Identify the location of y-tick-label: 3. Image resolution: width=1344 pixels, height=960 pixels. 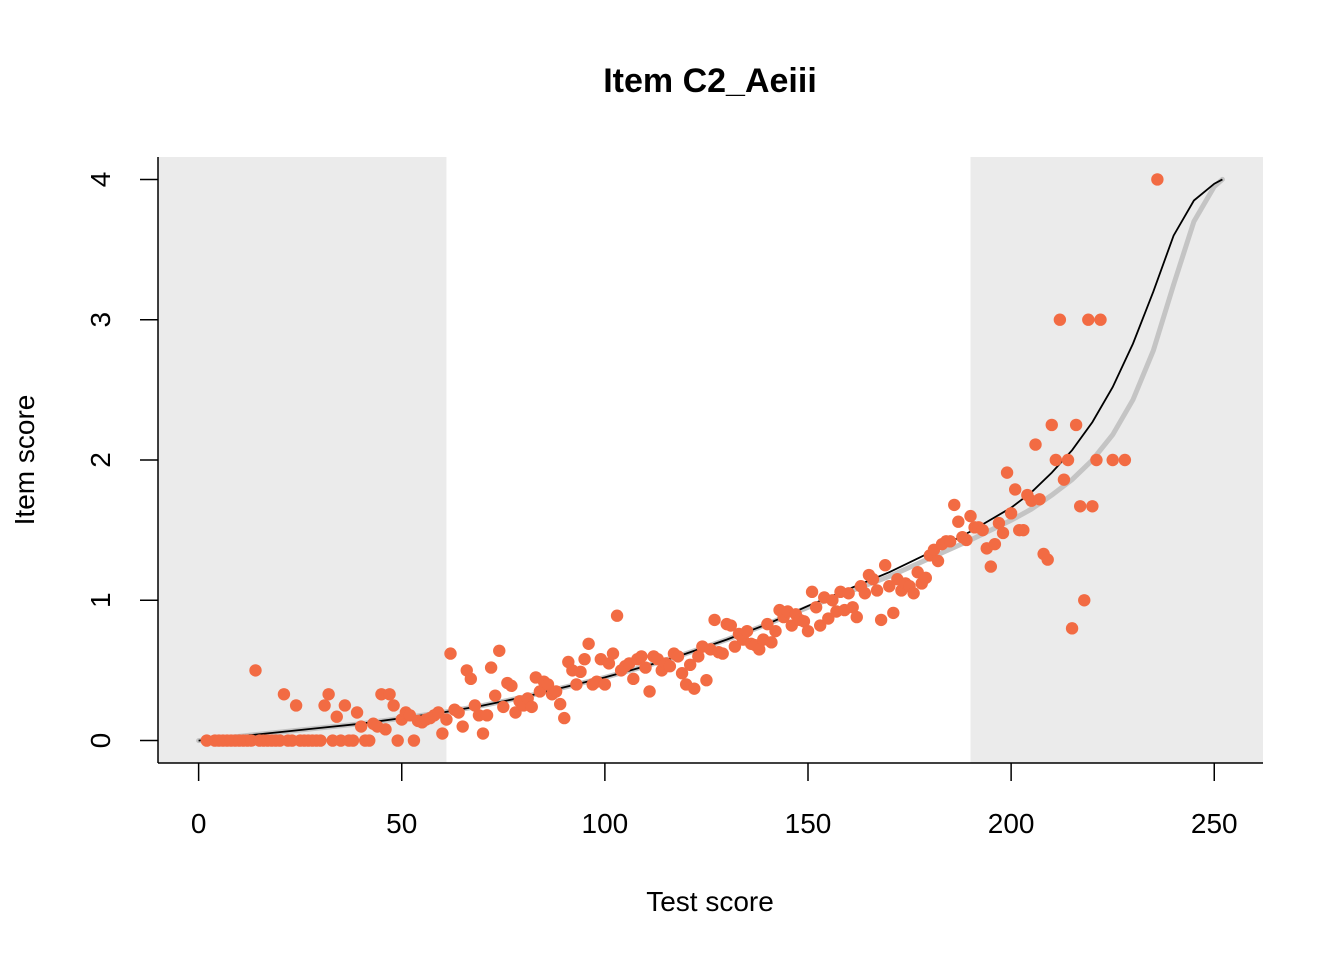
(100, 320).